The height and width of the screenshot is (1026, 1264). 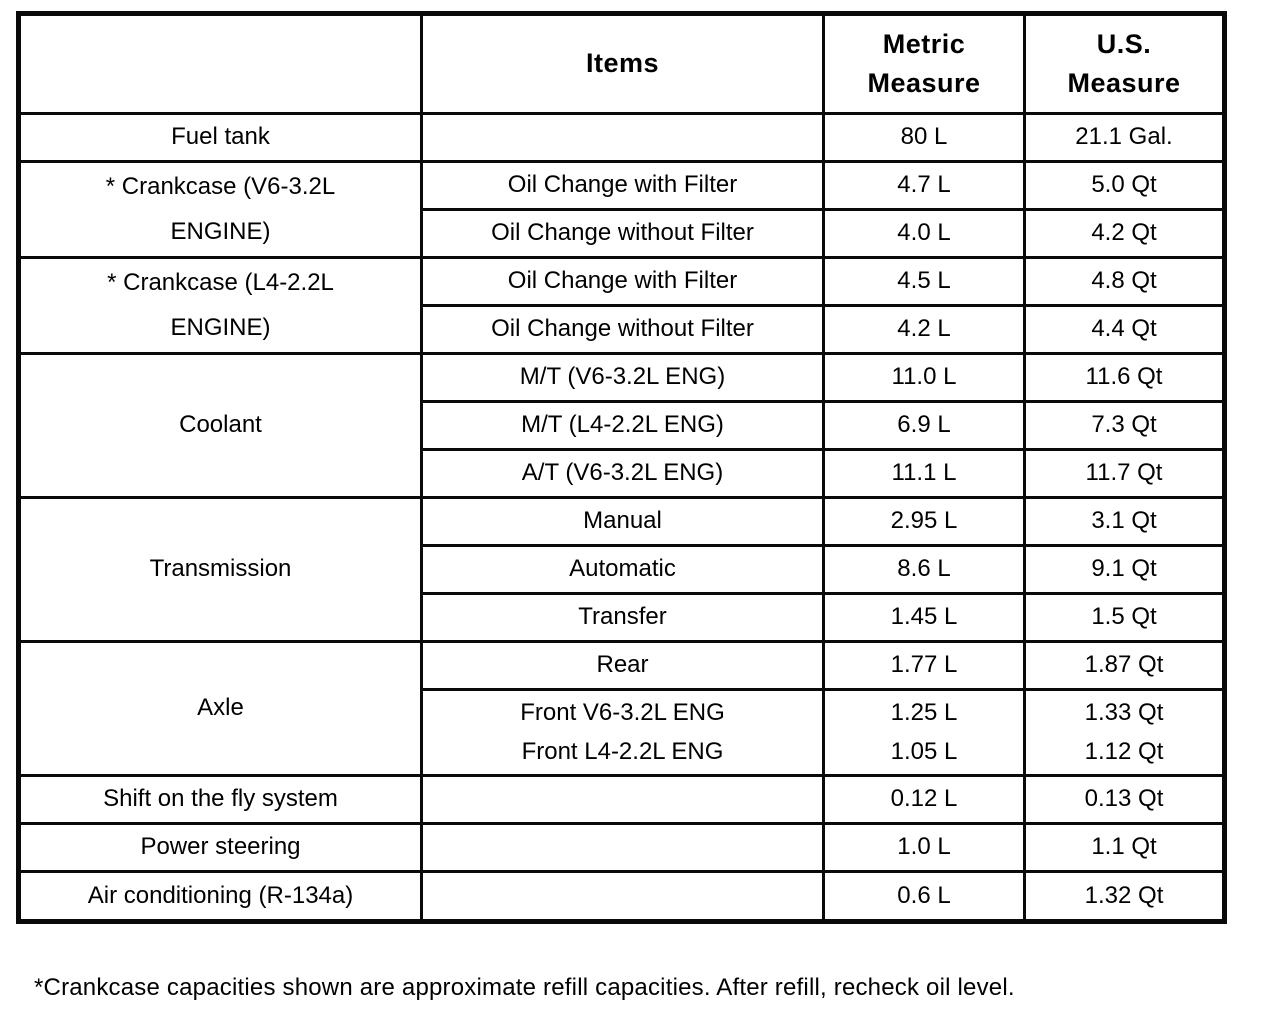 I want to click on table-row: Transfer 1.45 L 1.5 Qt, so click(x=622, y=617).